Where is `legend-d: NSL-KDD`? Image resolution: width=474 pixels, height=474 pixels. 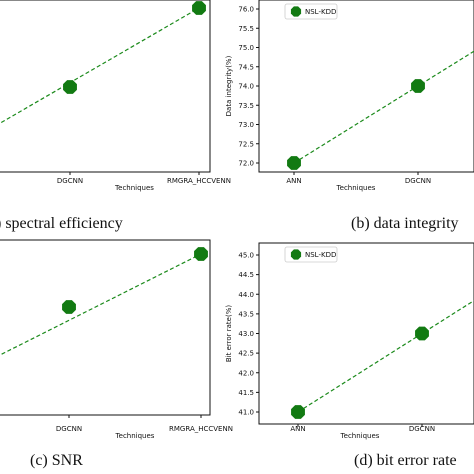
legend-d: NSL-KDD is located at coordinates (311, 254).